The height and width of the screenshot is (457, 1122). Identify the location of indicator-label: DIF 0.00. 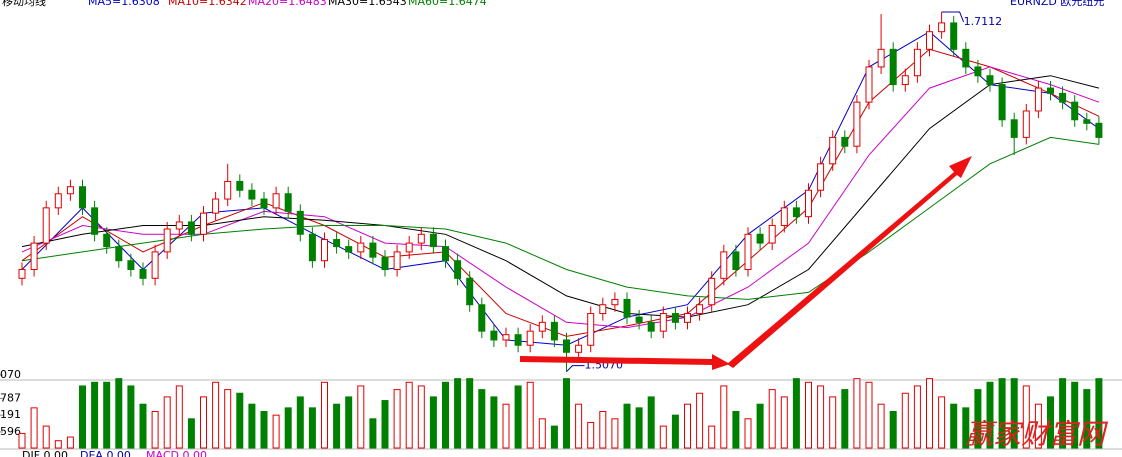
(45, 453).